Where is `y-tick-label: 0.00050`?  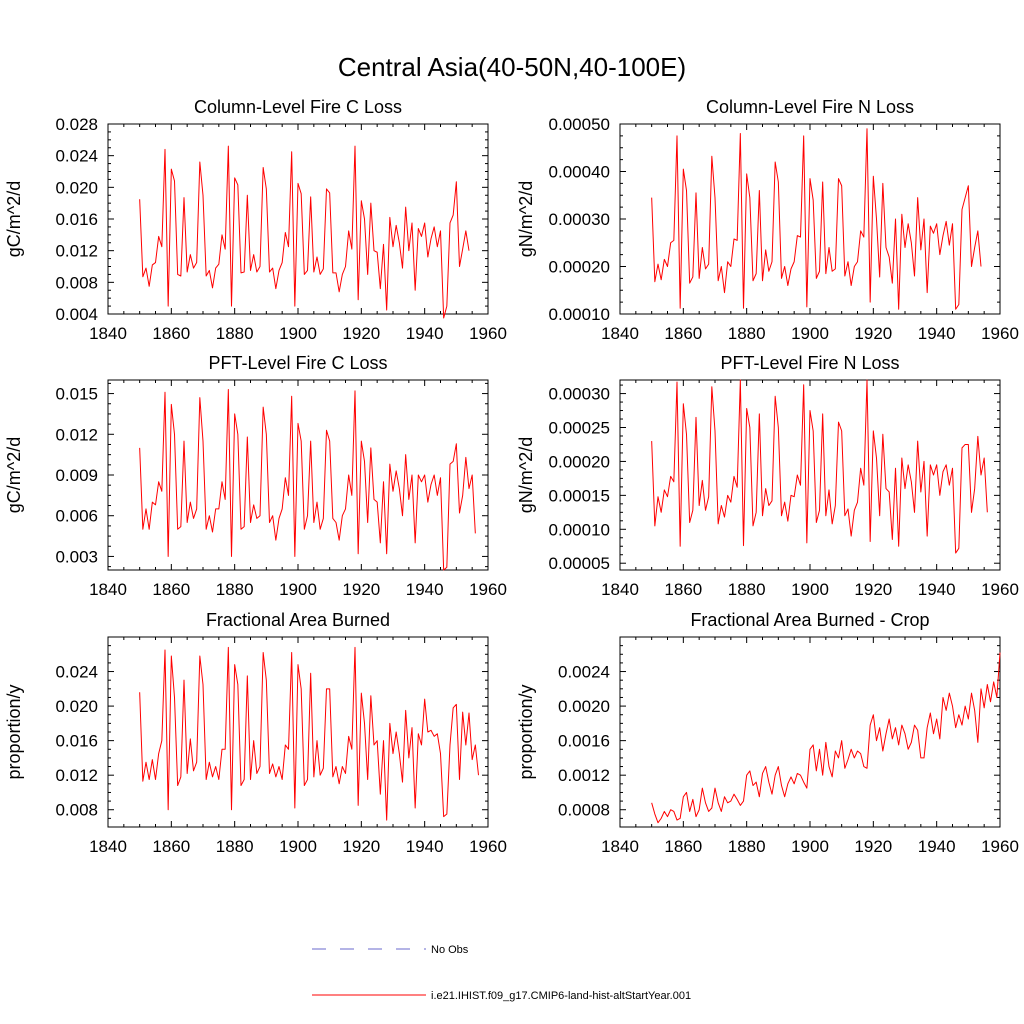
y-tick-label: 0.00050 is located at coordinates (579, 124).